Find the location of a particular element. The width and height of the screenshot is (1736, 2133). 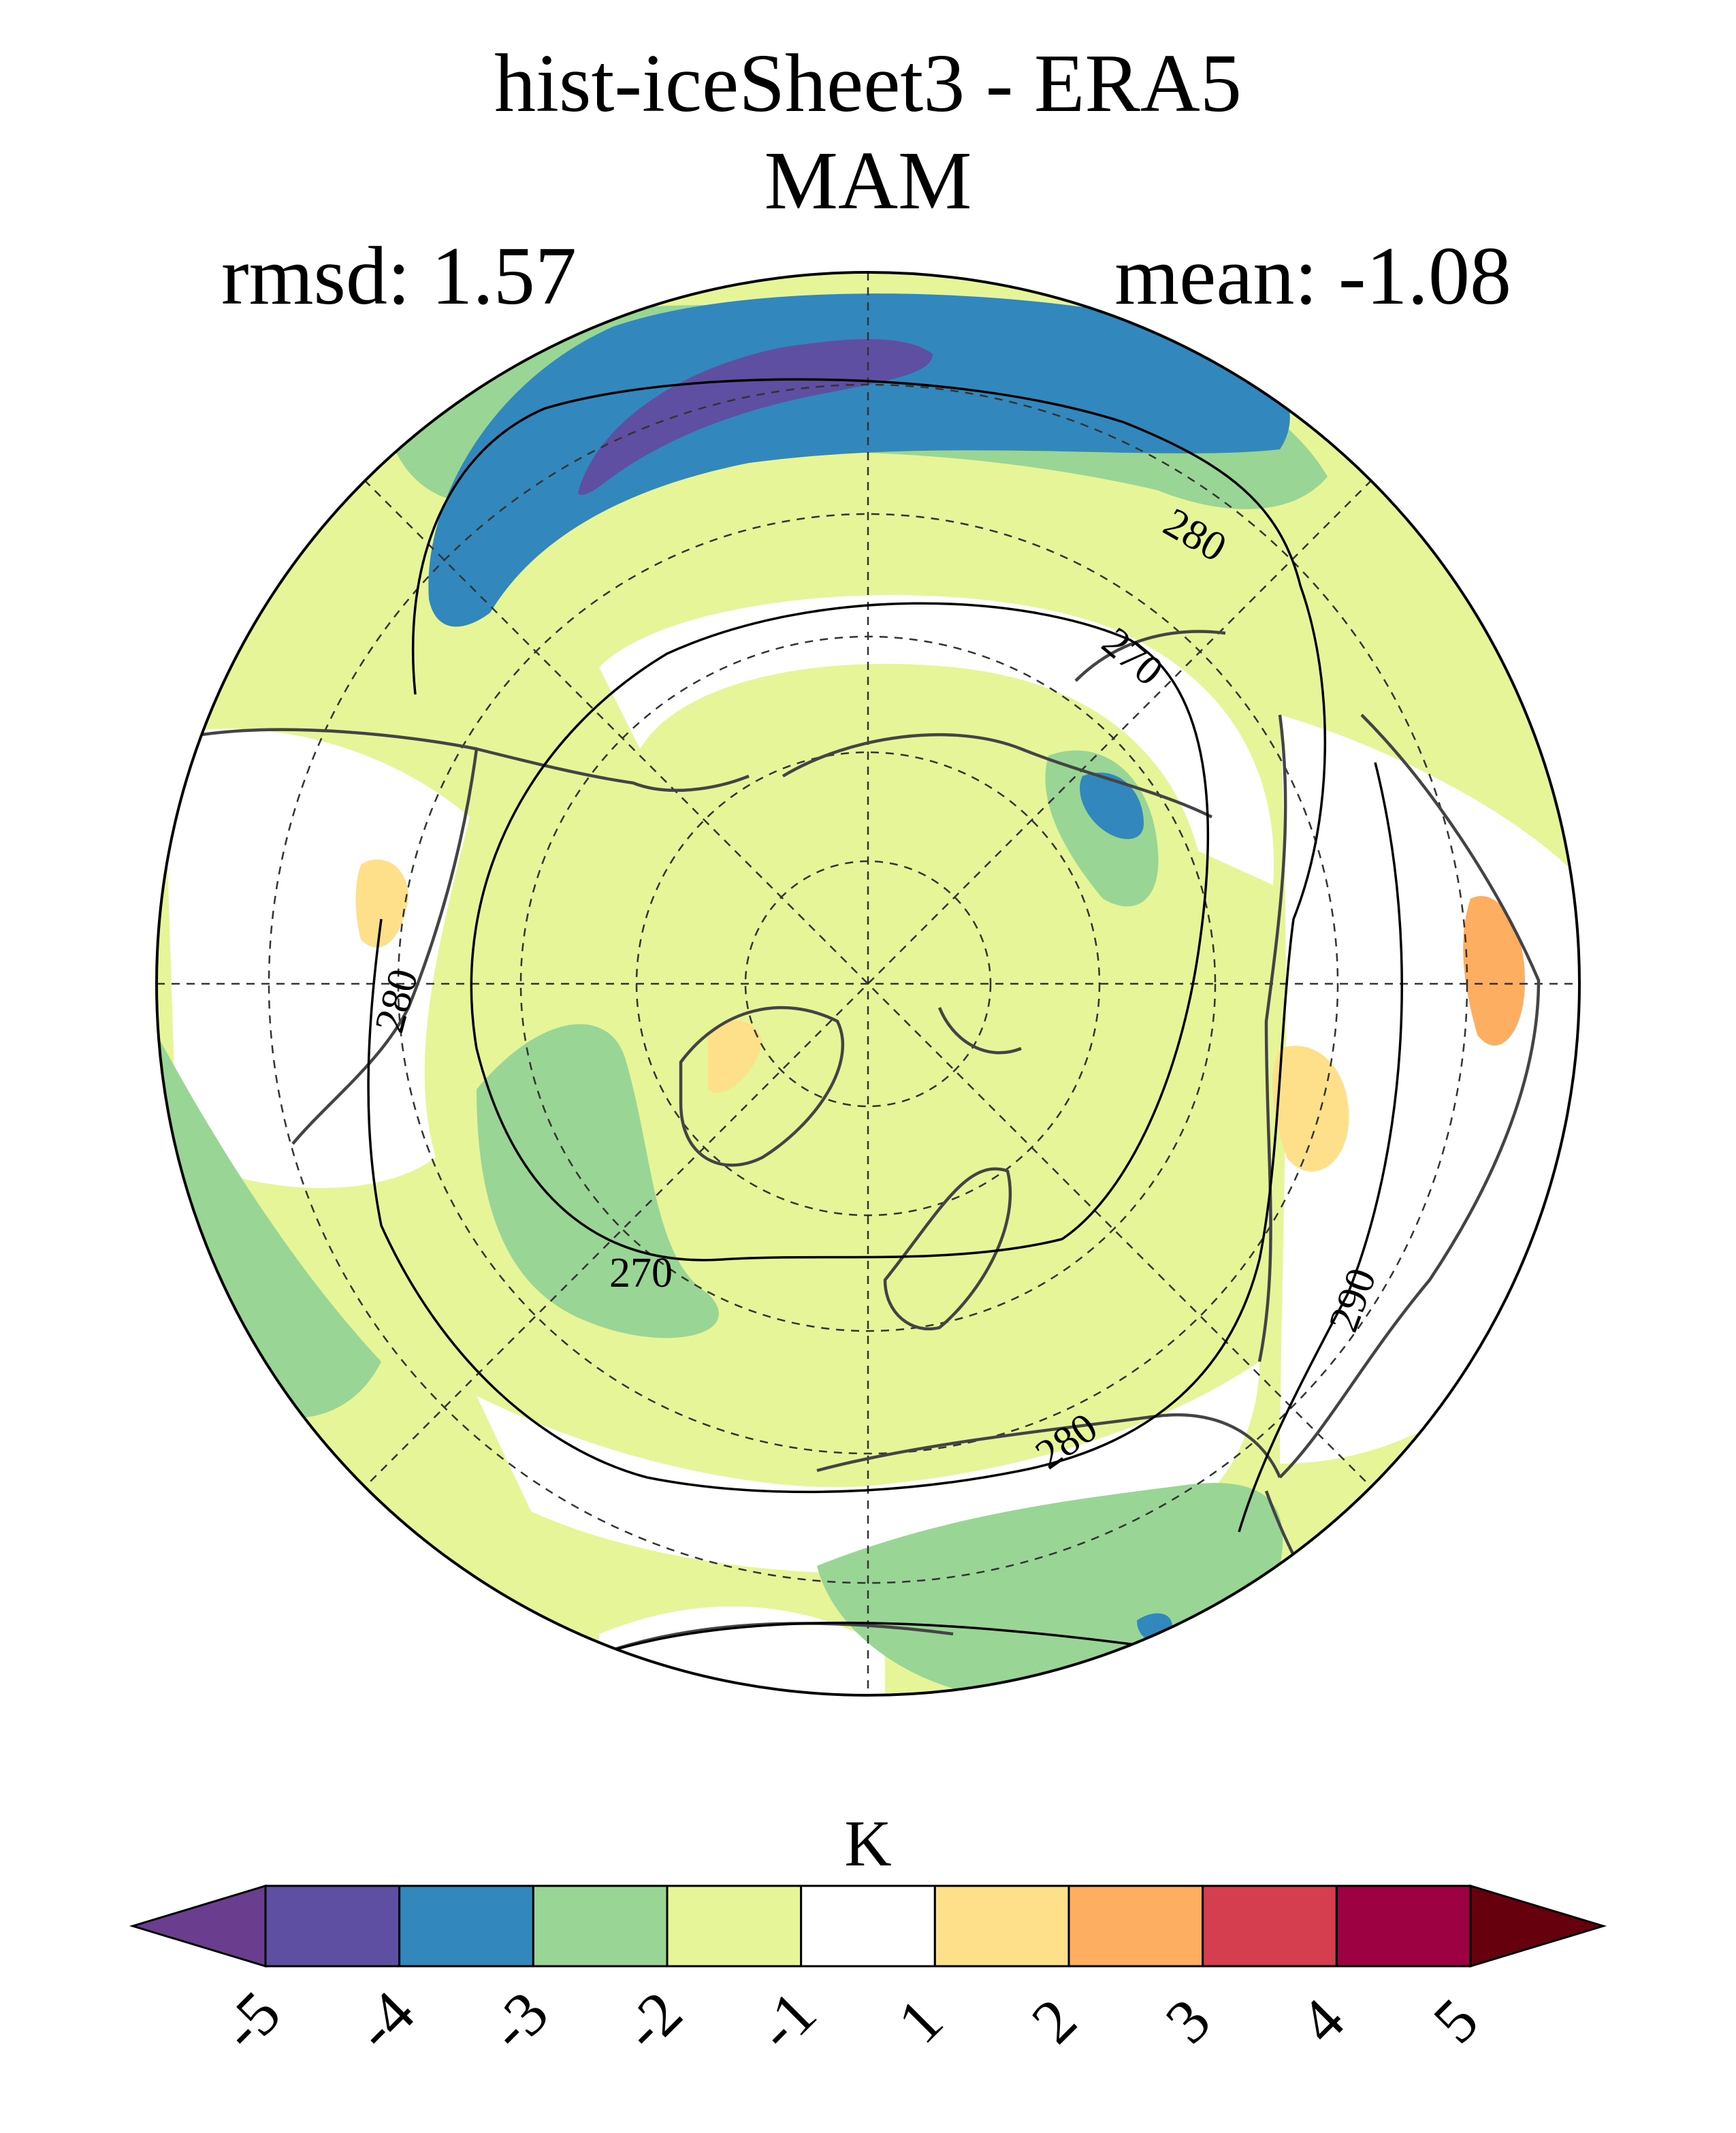

field-inner is located at coordinates (865, 926).